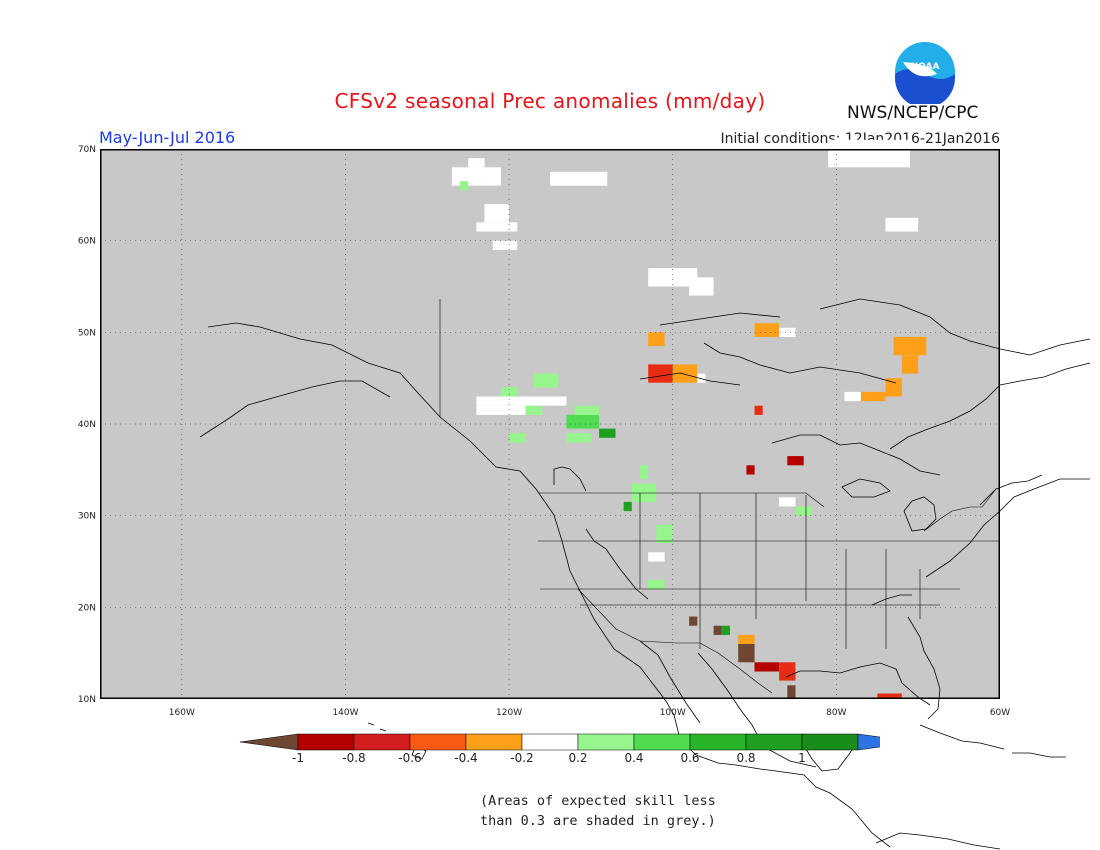  What do you see at coordinates (856, 455) in the screenshot?
I see `hudson-bay-south` at bounding box center [856, 455].